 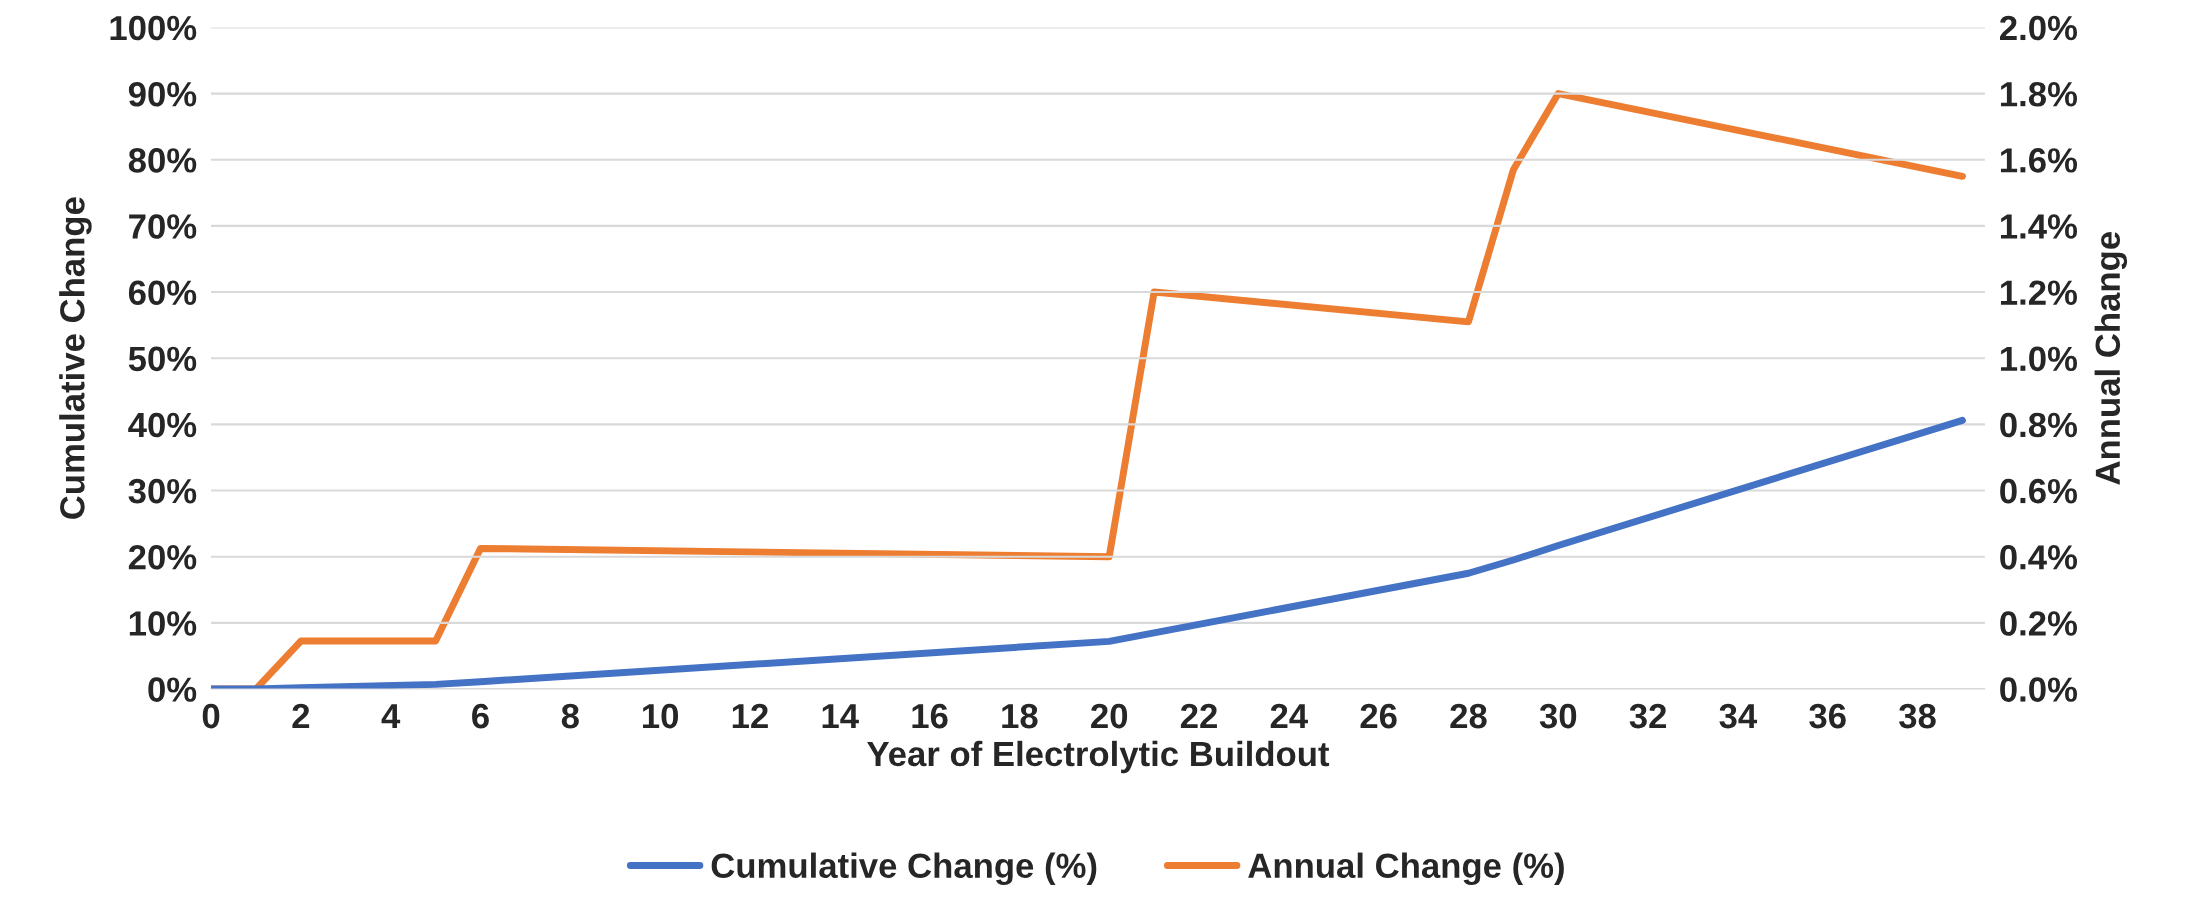 I want to click on x-tick-label: 12, so click(x=750, y=716).